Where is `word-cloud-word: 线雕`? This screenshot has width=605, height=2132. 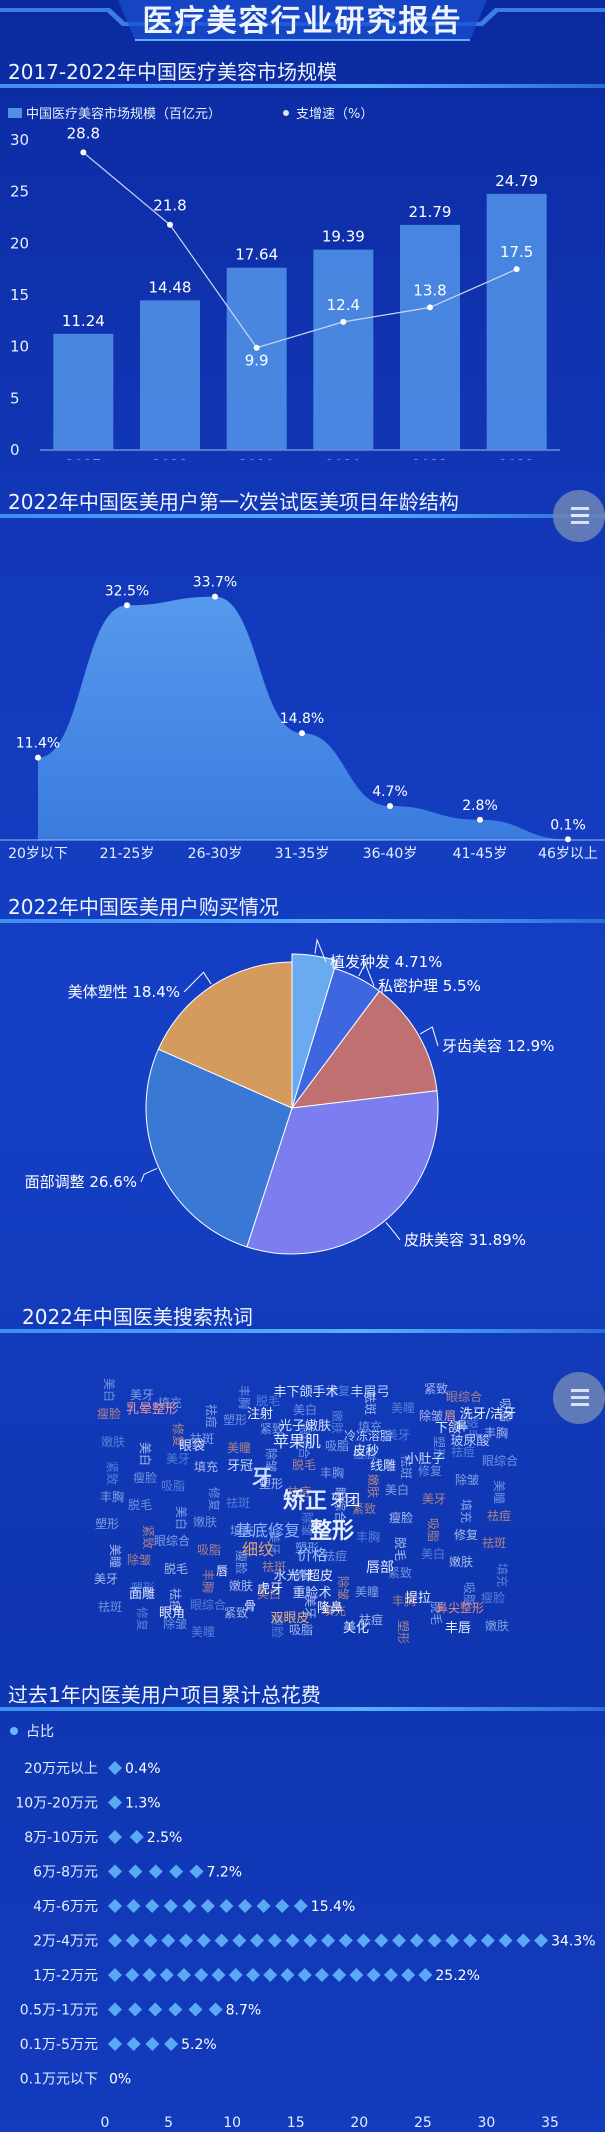
word-cloud-word: 线雕 is located at coordinates (383, 1466).